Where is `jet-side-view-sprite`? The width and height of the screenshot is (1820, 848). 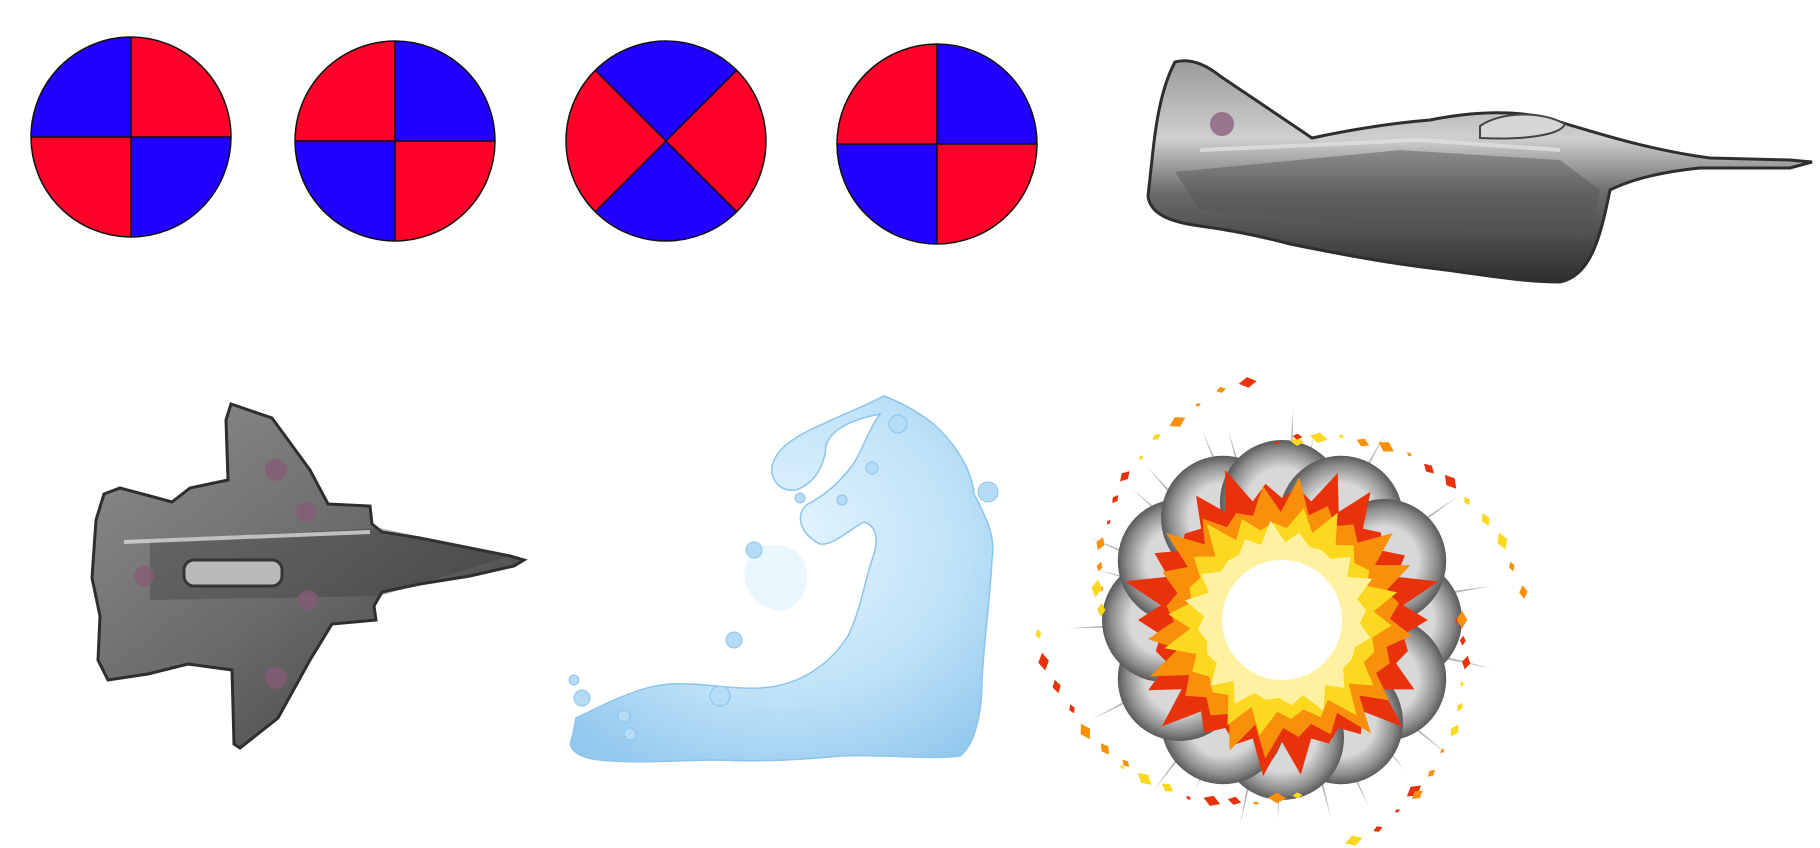 jet-side-view-sprite is located at coordinates (1479, 171).